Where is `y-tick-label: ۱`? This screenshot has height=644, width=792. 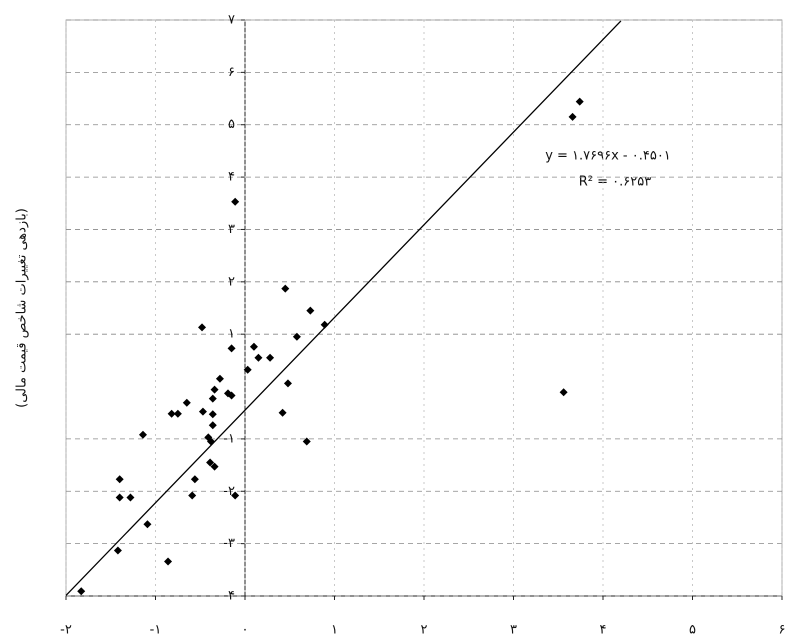 y-tick-label: ۱ is located at coordinates (231, 334).